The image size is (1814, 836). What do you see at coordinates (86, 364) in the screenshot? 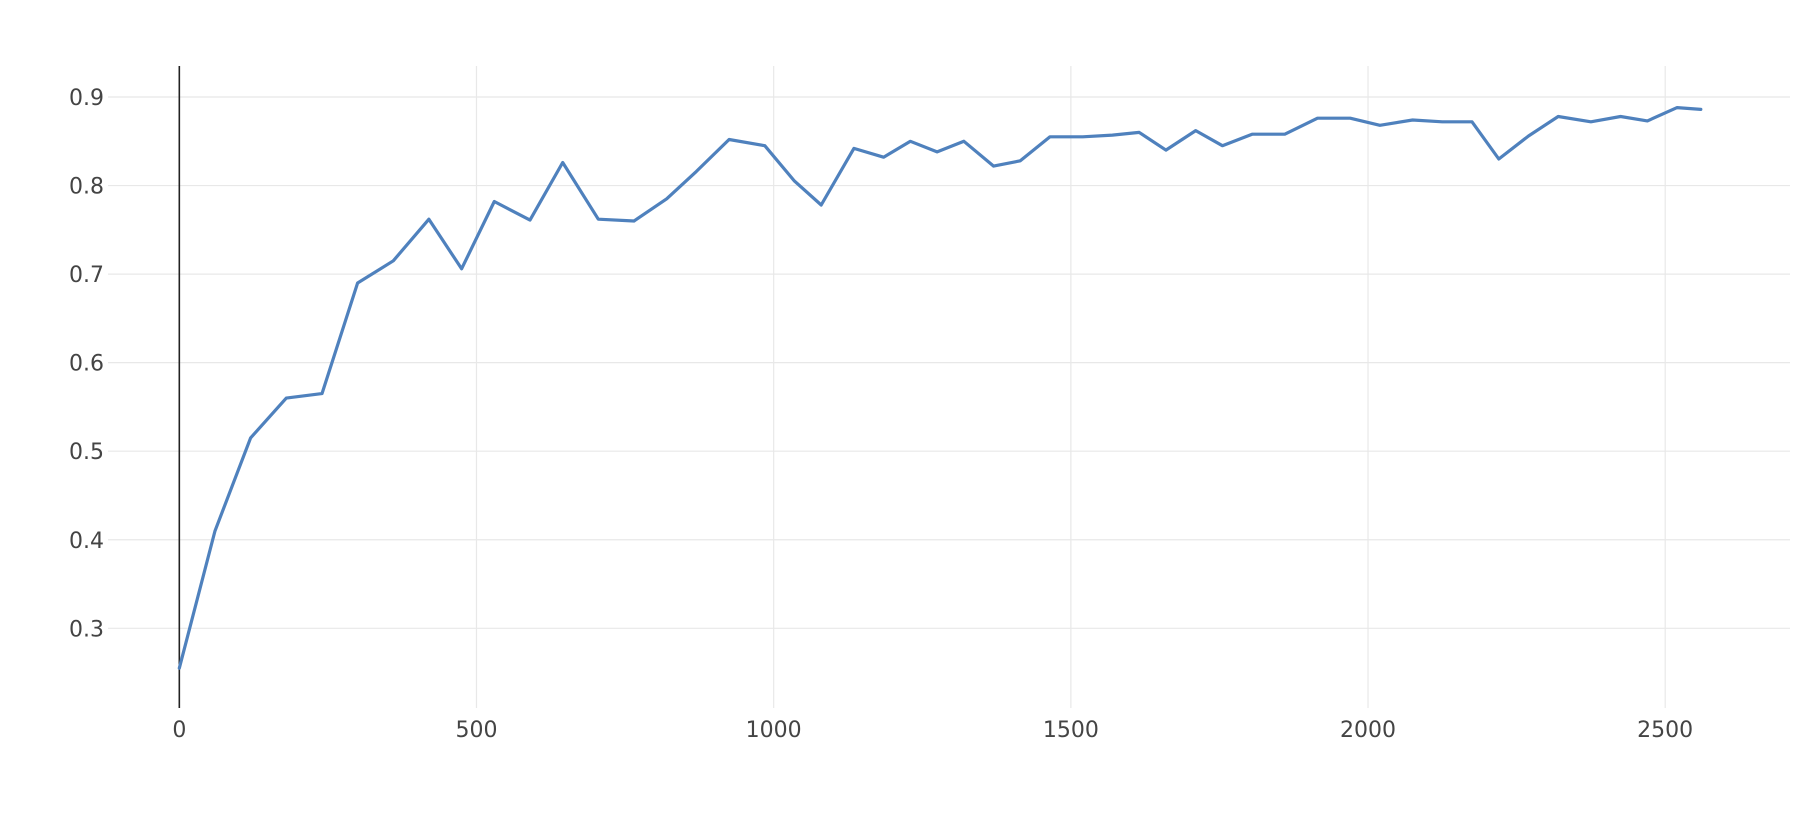
I see `y-tick-label: 0.6` at bounding box center [86, 364].